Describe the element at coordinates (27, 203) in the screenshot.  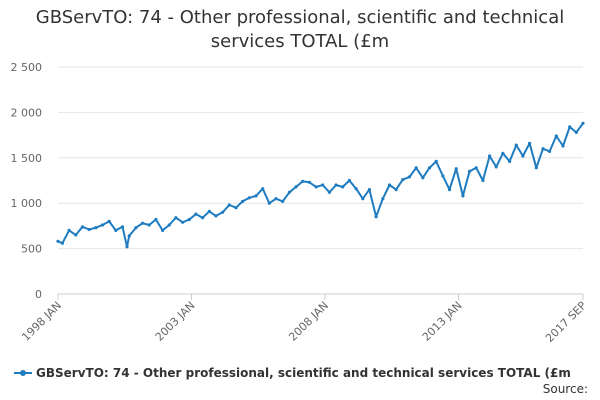
I see `y-tick-label: 1 000` at that location.